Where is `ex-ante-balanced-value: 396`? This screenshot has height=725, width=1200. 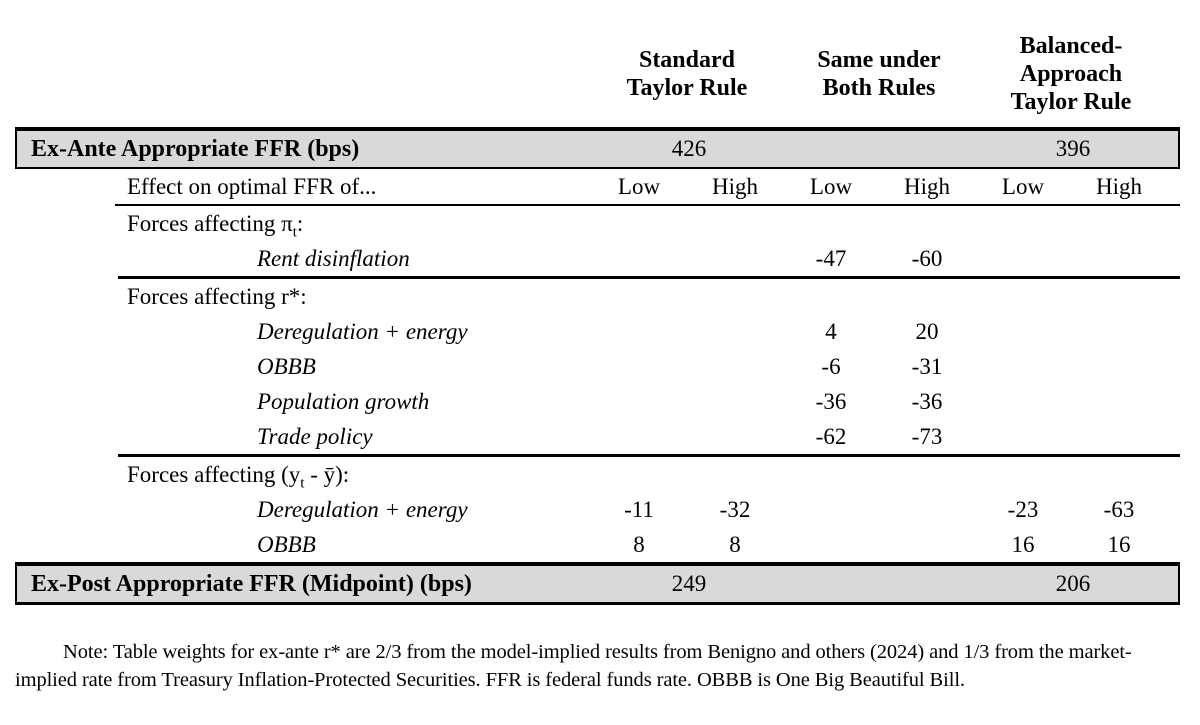
ex-ante-balanced-value: 396 is located at coordinates (1073, 148).